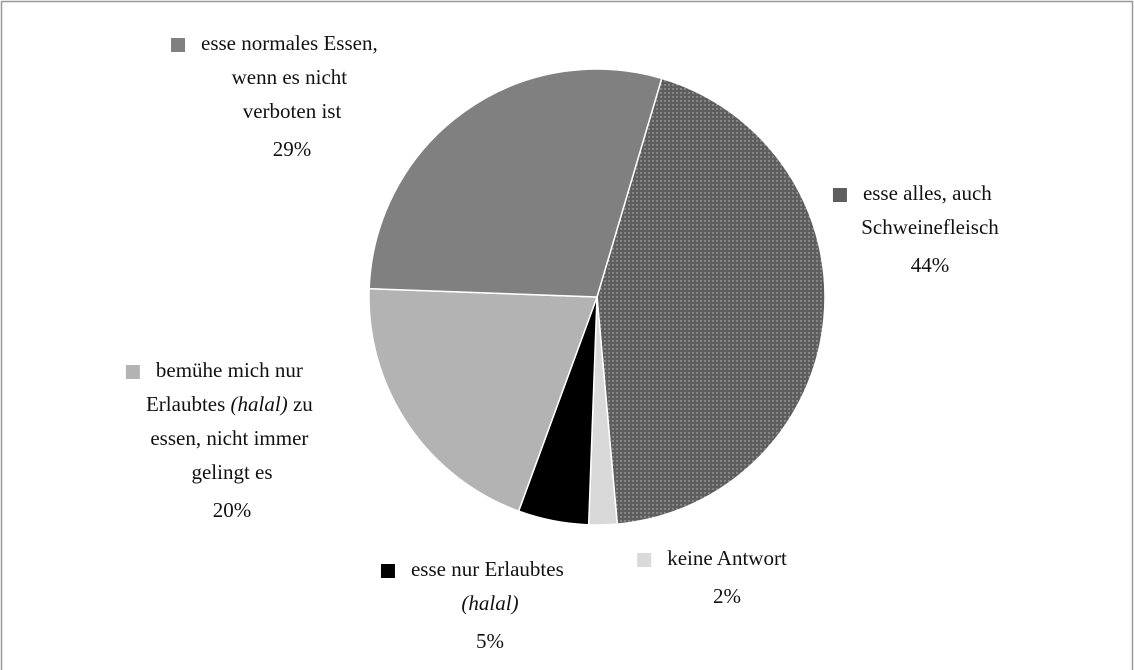  I want to click on slice-label: keine Antwort, so click(727, 558).